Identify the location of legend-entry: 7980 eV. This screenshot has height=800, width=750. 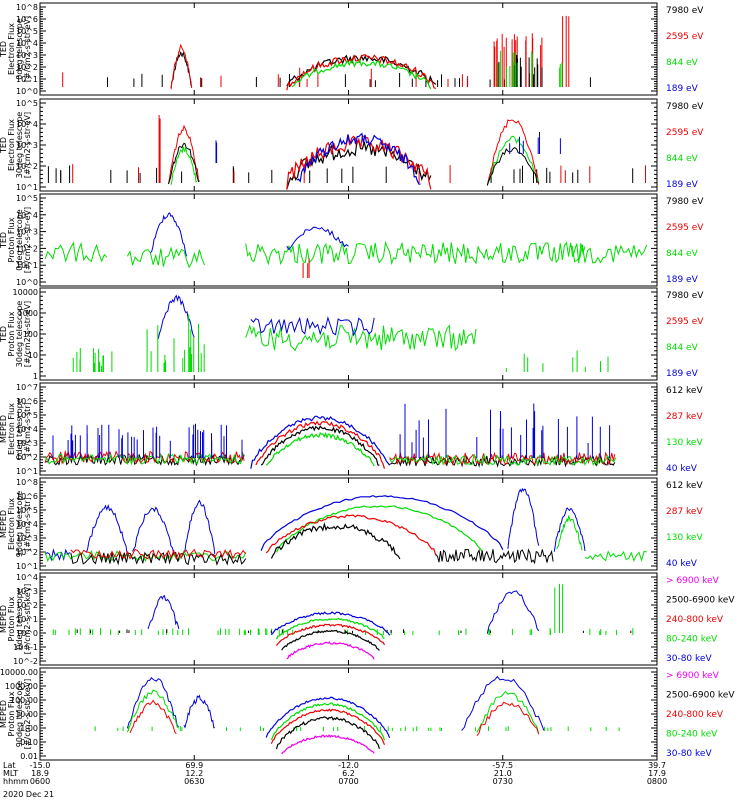
(685, 107).